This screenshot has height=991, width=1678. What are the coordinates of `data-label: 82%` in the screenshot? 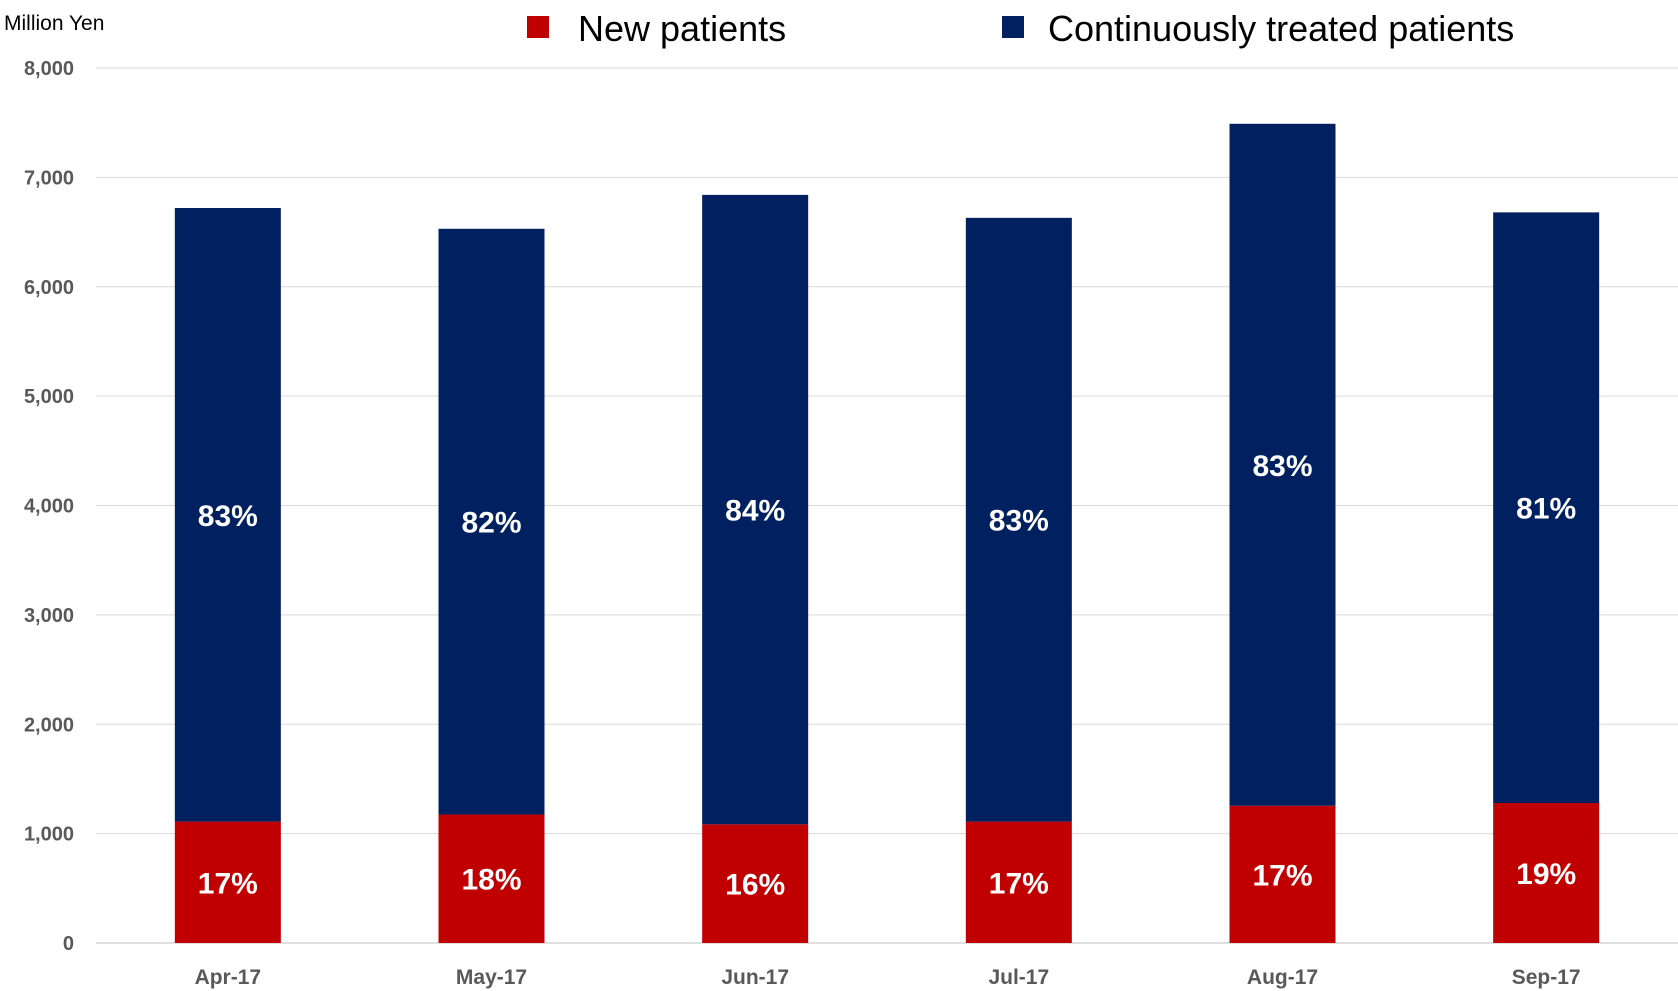 It's located at (491, 523).